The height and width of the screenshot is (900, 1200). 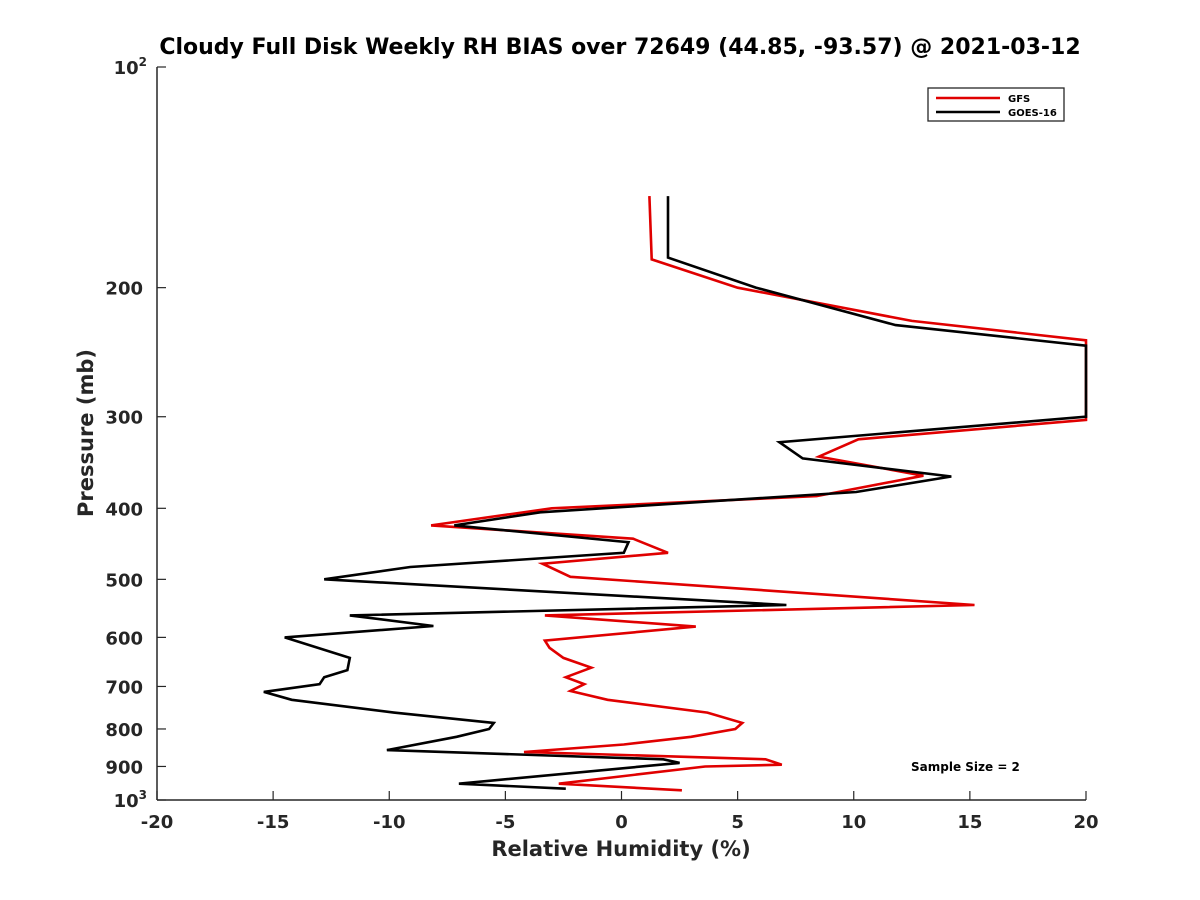 What do you see at coordinates (273, 822) in the screenshot?
I see `x-tick-label: -15` at bounding box center [273, 822].